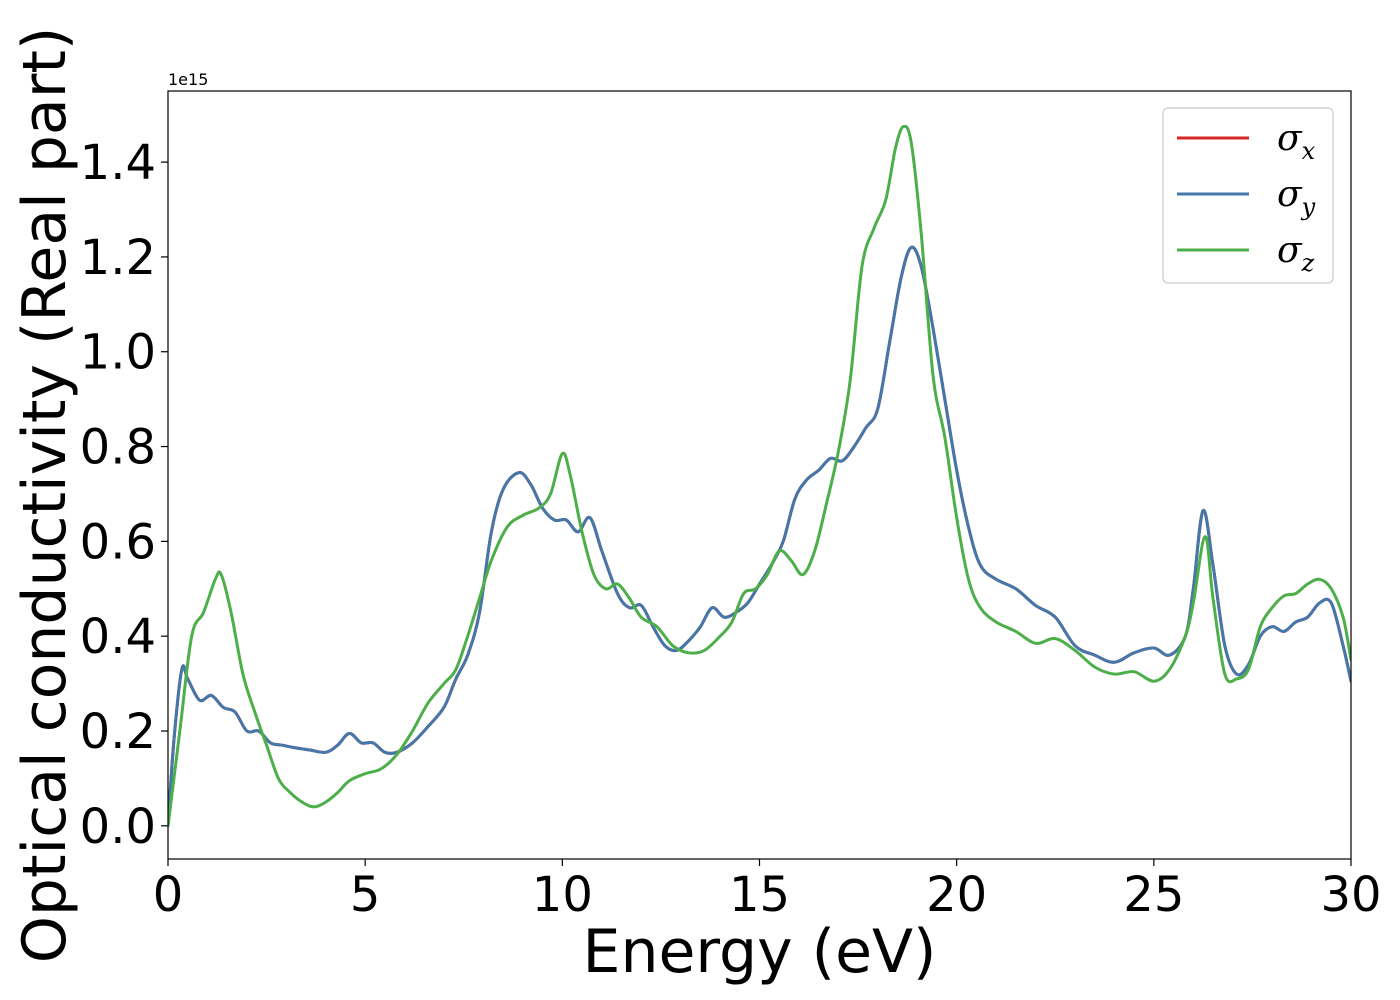 The width and height of the screenshot is (1400, 1000). Describe the element at coordinates (118, 637) in the screenshot. I see `y-tick-label: 0.4` at that location.